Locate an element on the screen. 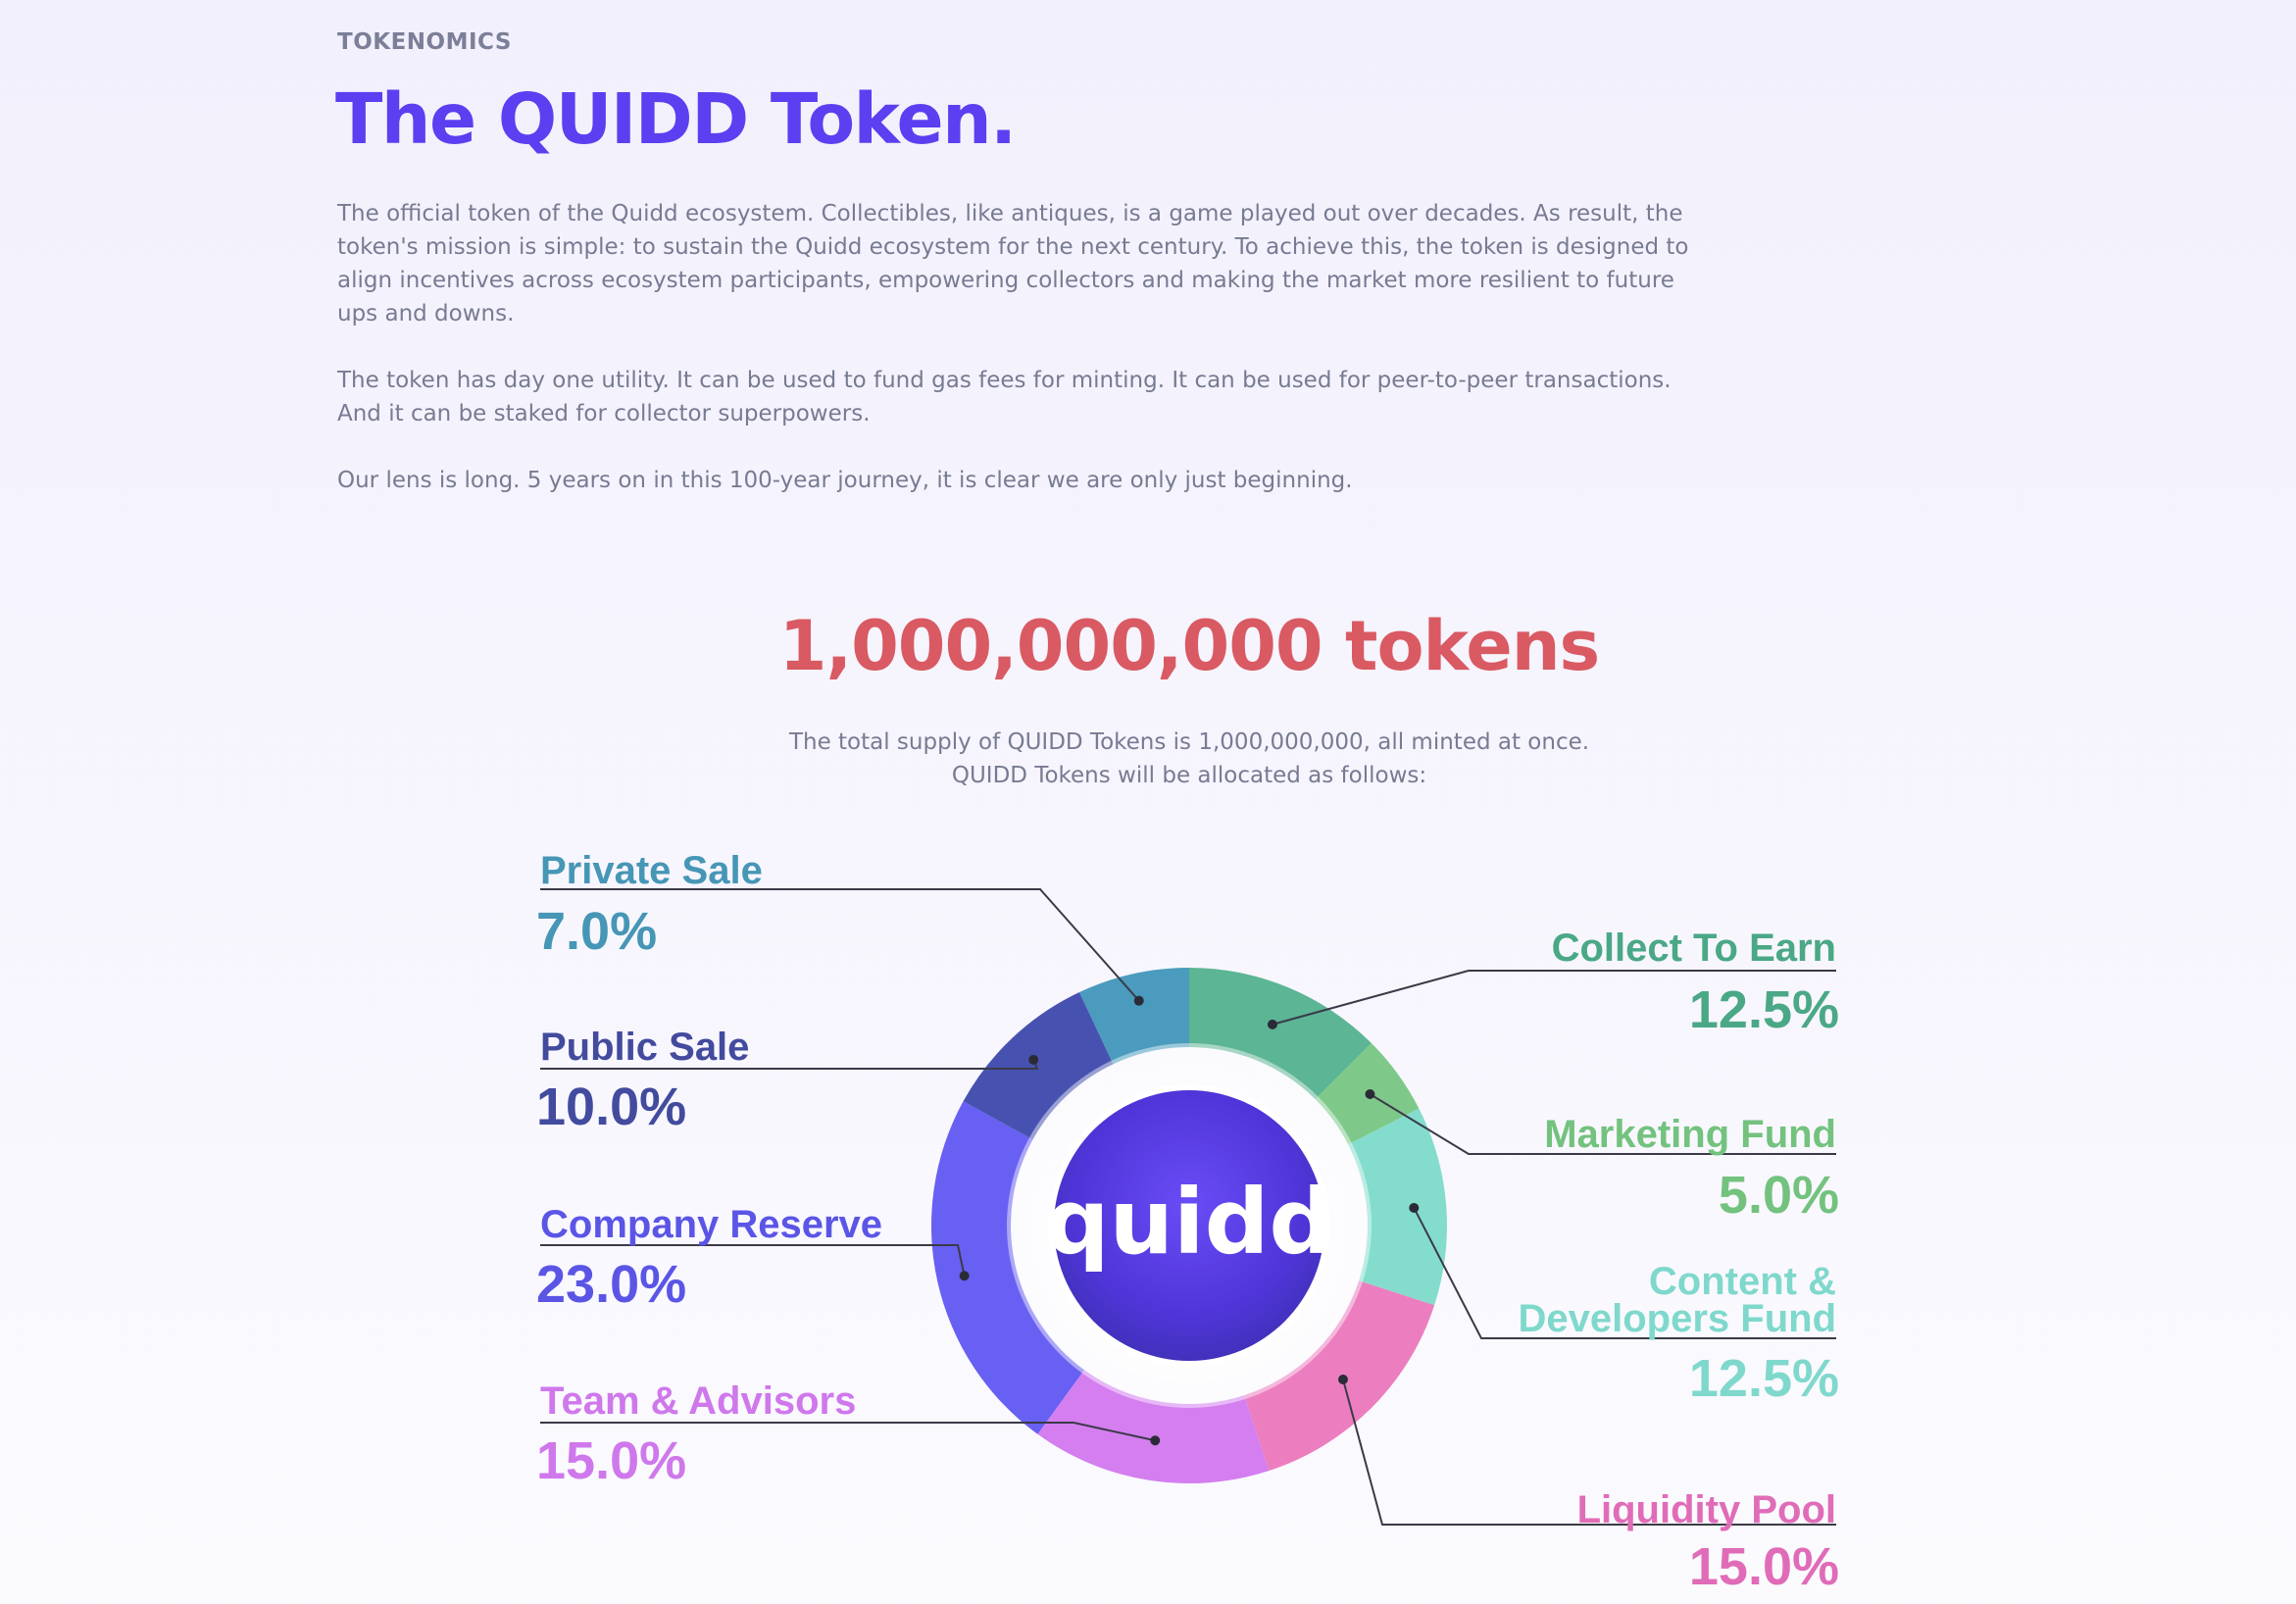 Image resolution: width=2296 pixels, height=1604 pixels. slice-value: 5.0% is located at coordinates (1779, 1195).